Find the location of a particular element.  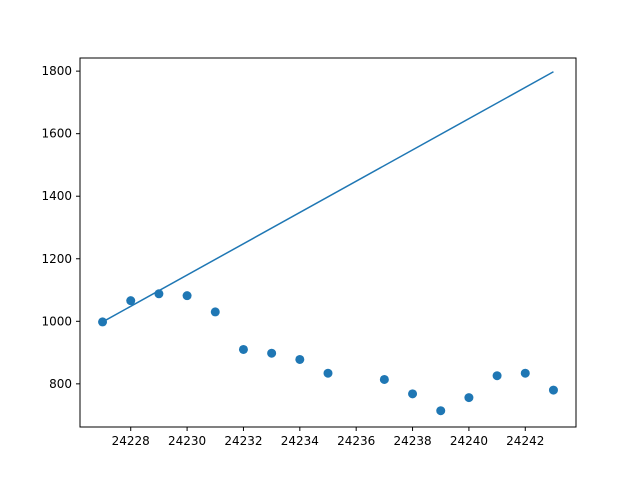

y-tick-label: 1800 is located at coordinates (56, 71).